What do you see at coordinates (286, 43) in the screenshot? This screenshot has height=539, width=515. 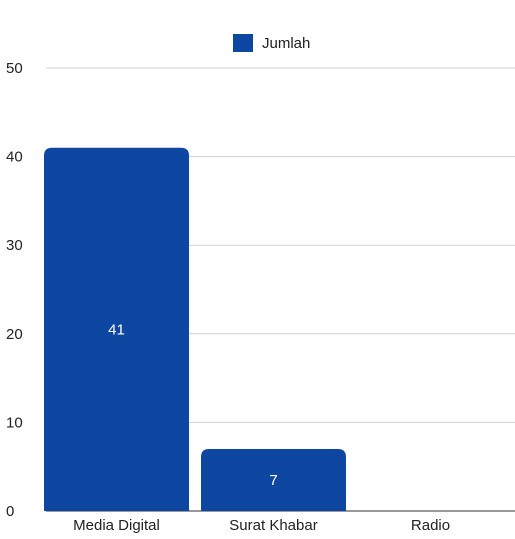 I see `legend-label: Jumlah` at bounding box center [286, 43].